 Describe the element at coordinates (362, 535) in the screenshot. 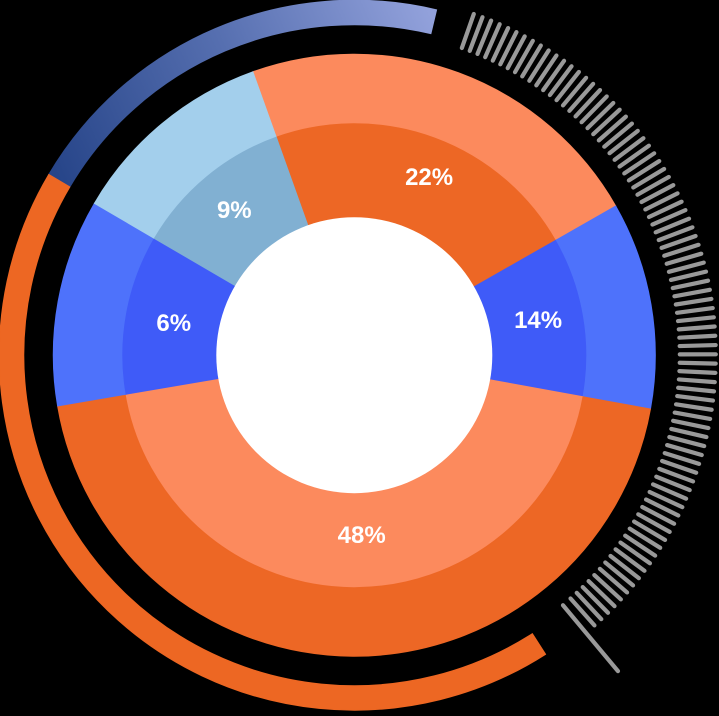

I see `svg-text: 48%` at that location.